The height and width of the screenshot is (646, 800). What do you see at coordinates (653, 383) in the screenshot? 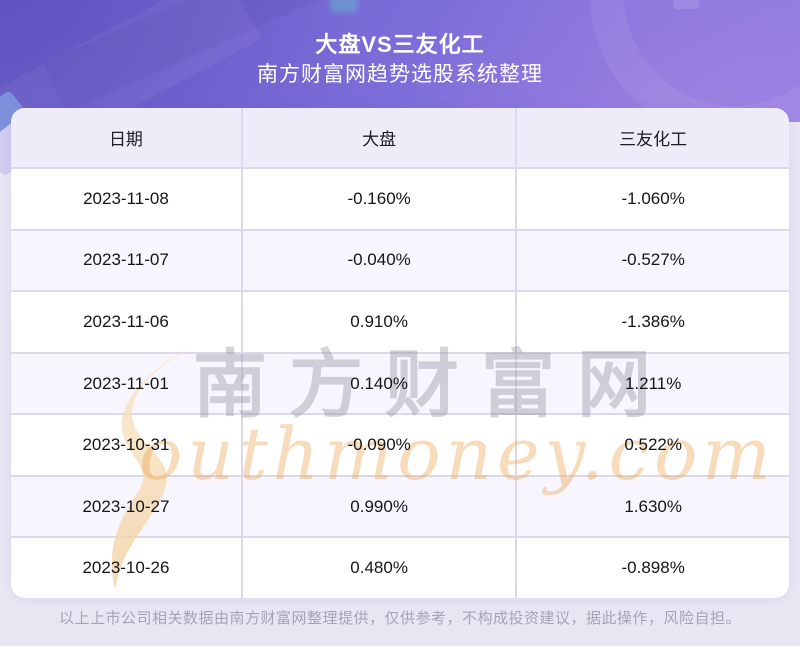
I see `stock-change-cell: 1.211%` at bounding box center [653, 383].